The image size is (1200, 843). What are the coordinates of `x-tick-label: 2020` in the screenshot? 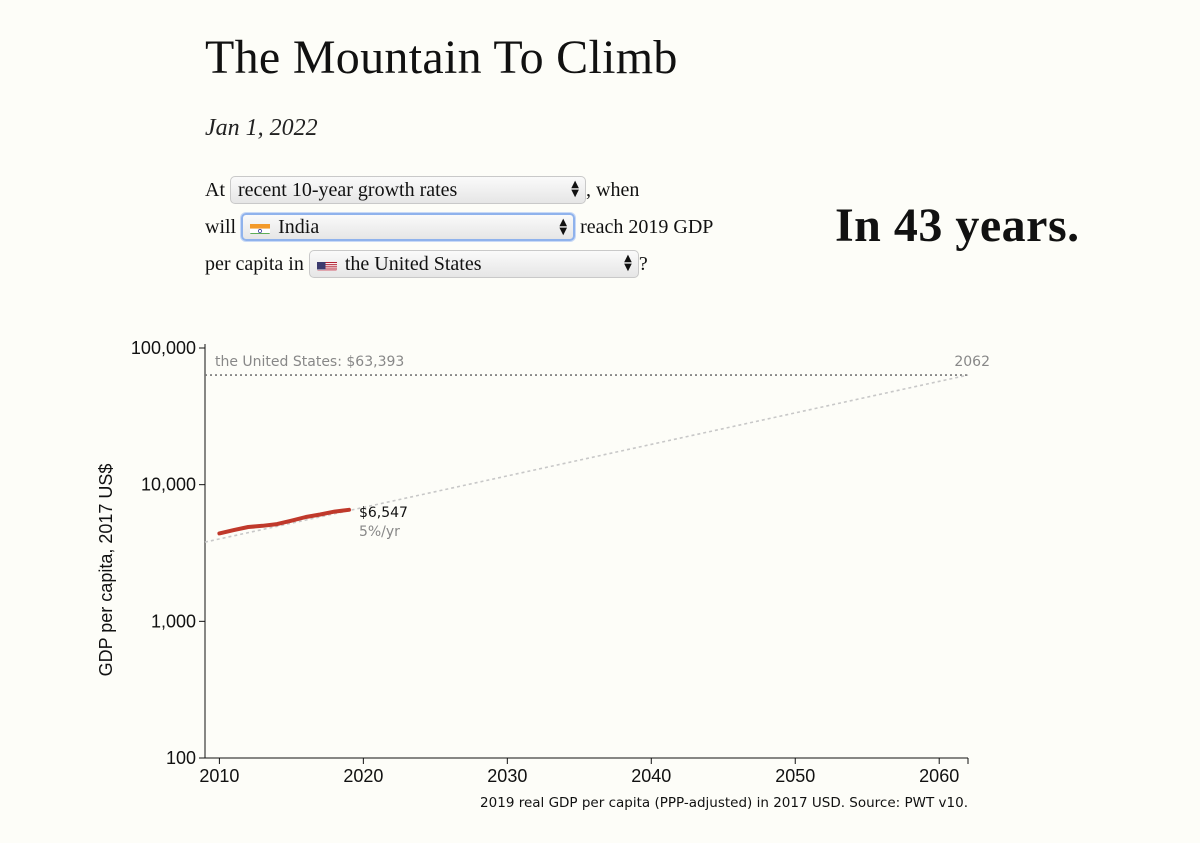 It's located at (363, 776).